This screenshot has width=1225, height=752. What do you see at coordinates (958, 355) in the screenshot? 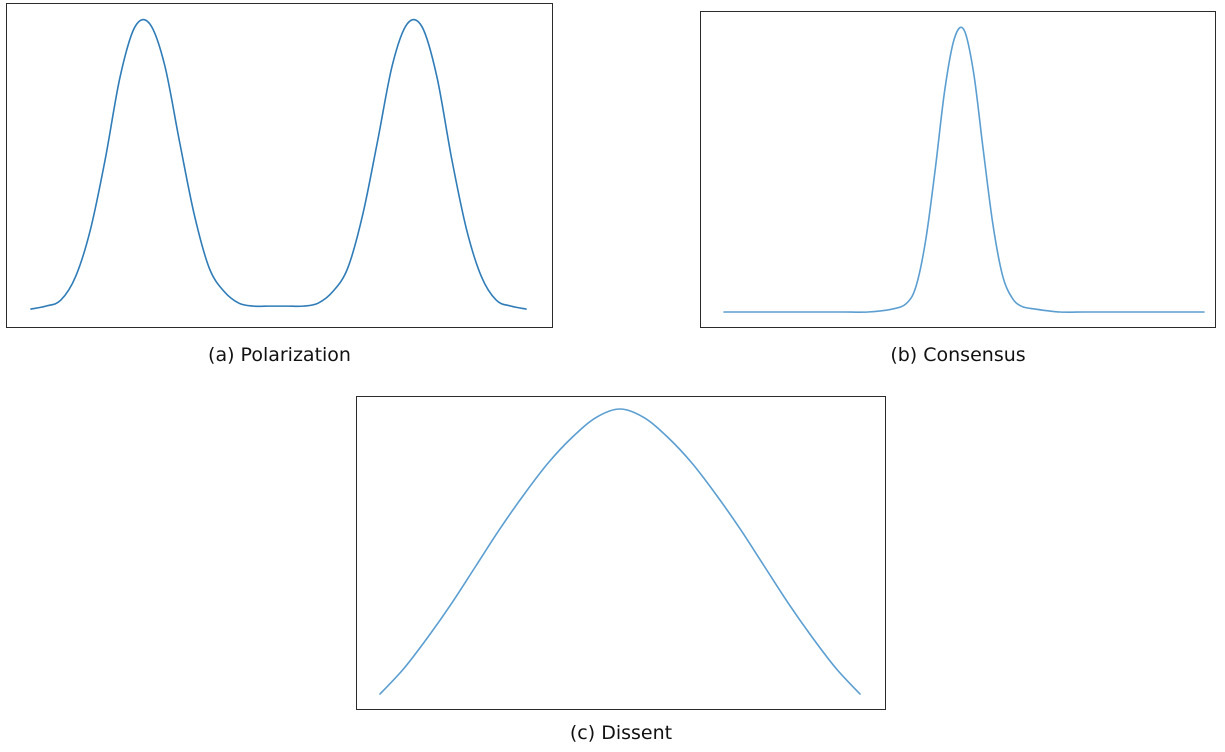
I see `chart-caption-consensus: (b) Consensus` at bounding box center [958, 355].